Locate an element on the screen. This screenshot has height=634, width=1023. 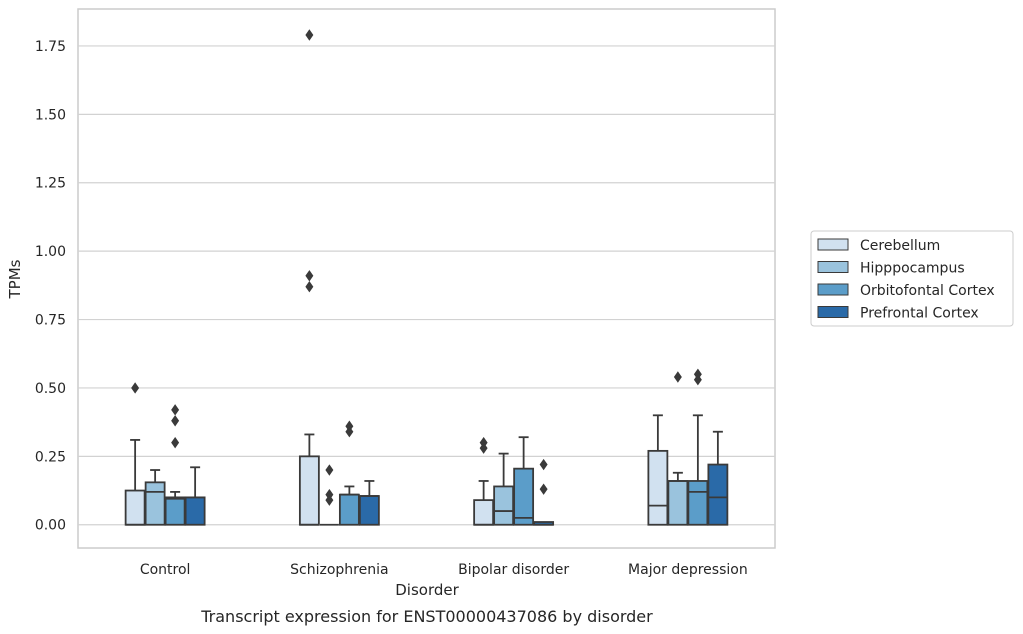
legend-label: Orbitofontal Cortex is located at coordinates (927, 291).